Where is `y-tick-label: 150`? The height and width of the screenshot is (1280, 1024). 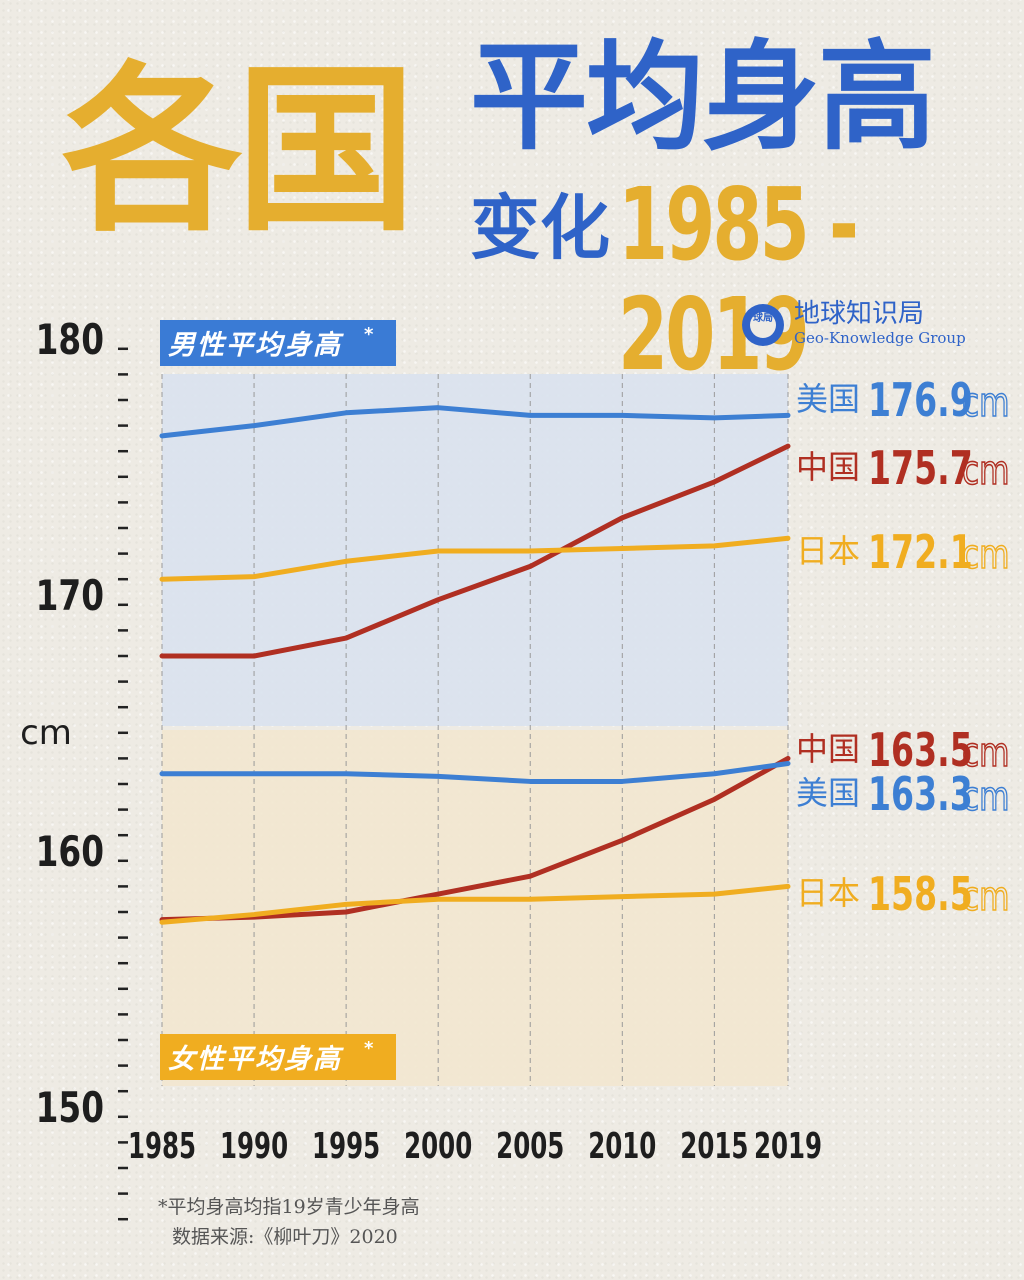 y-tick-label: 150 is located at coordinates (70, 1107).